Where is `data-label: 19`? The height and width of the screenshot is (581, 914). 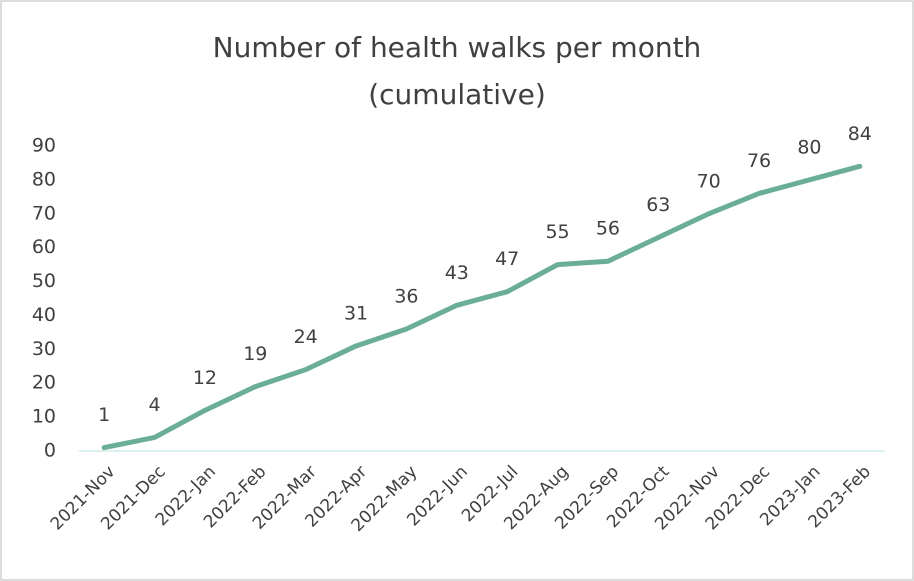 data-label: 19 is located at coordinates (255, 354).